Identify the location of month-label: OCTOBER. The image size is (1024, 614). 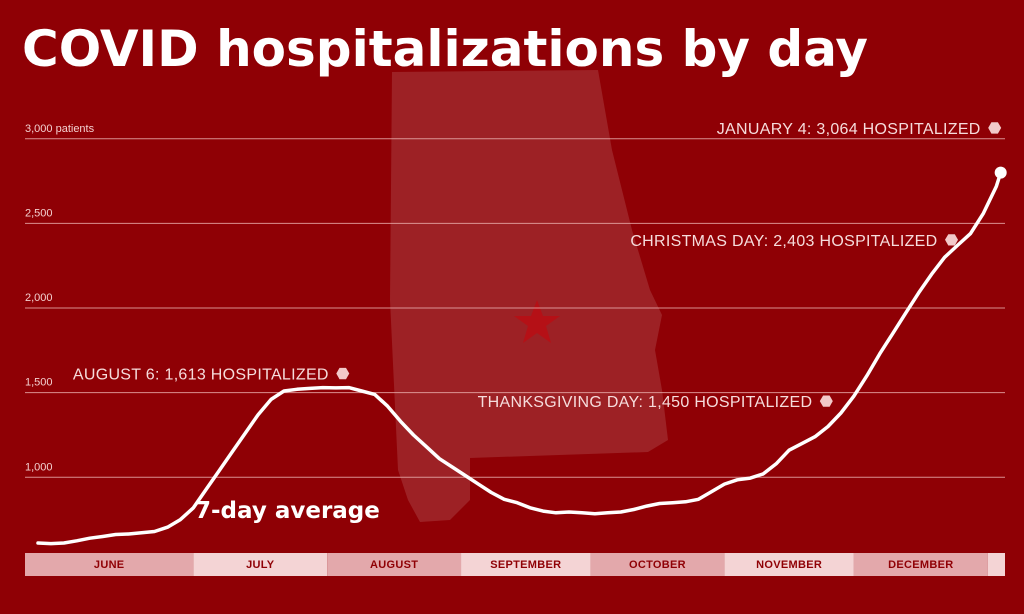
(657, 565).